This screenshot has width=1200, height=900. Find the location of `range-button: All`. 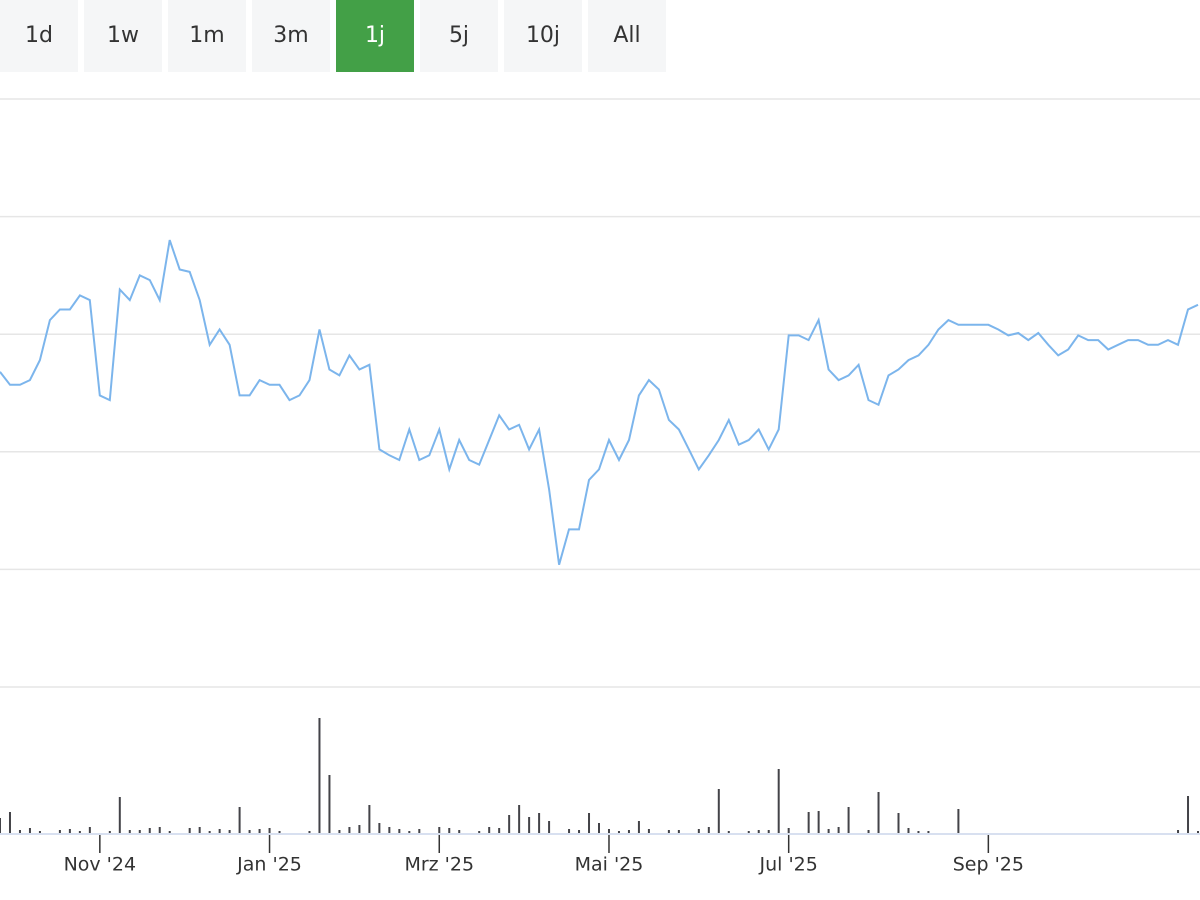

range-button: All is located at coordinates (627, 36).